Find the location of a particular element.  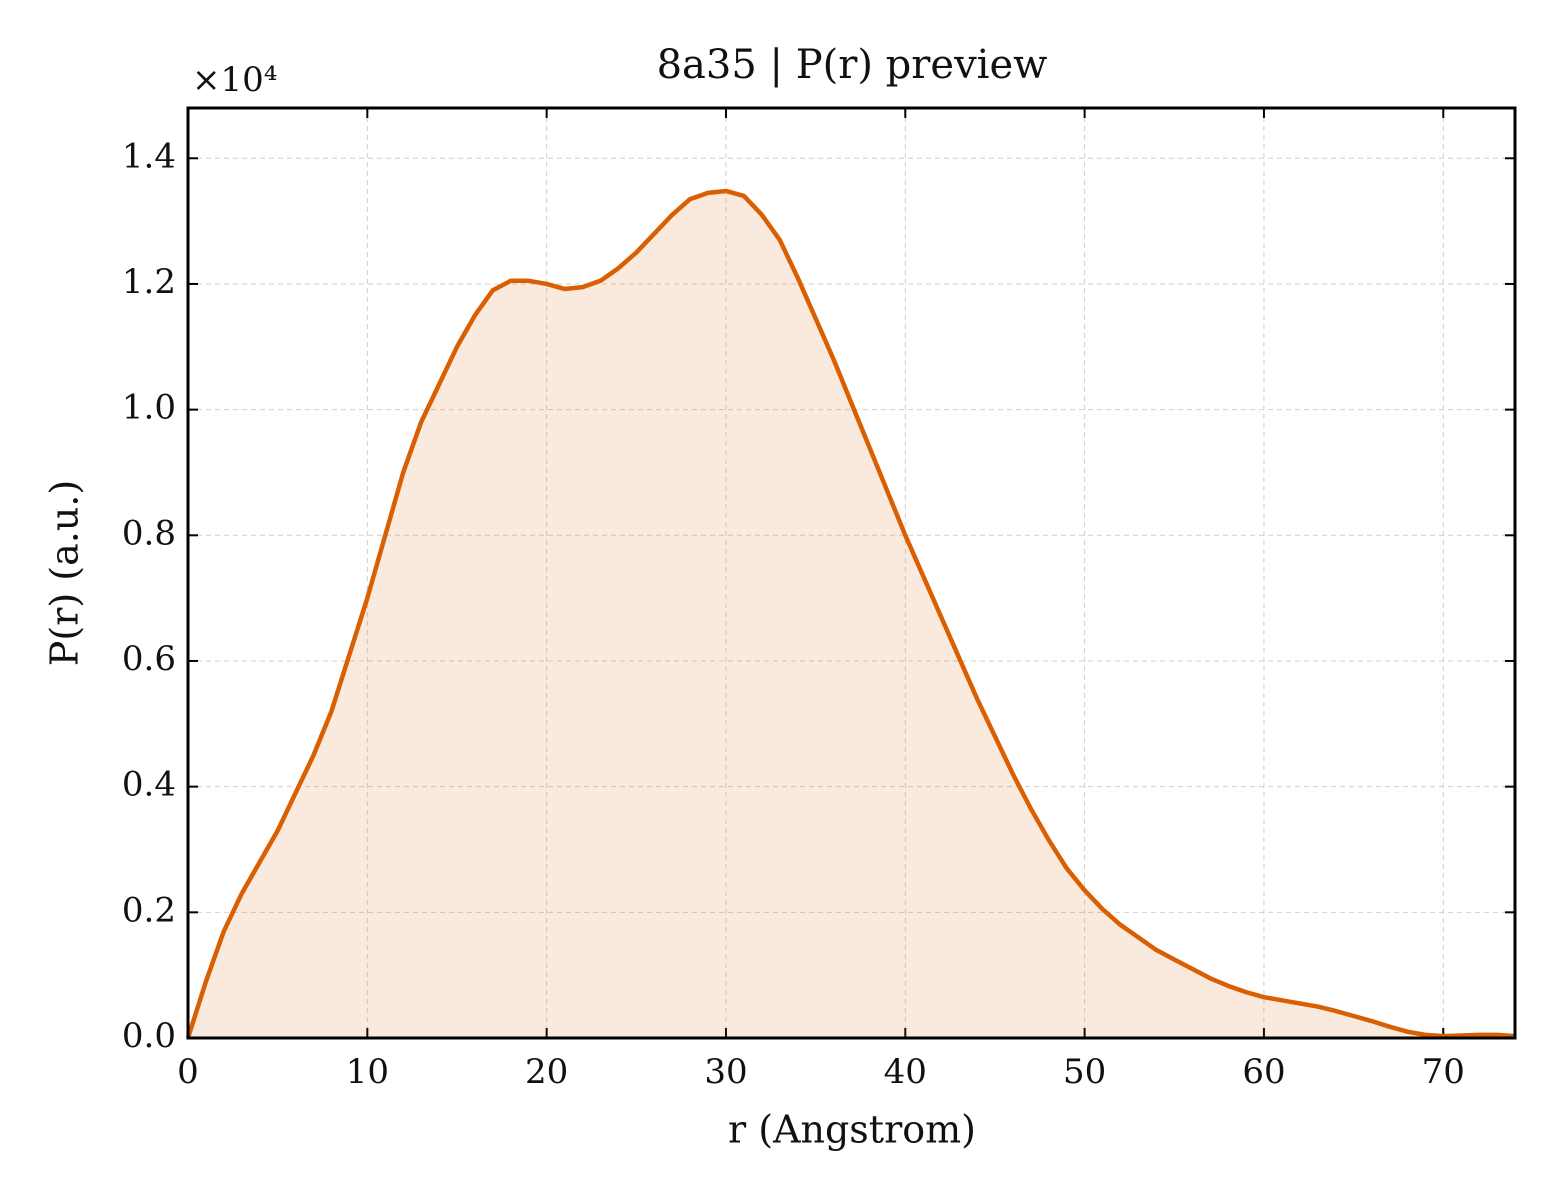

y-tick-label: 1.0 is located at coordinates (149, 408).